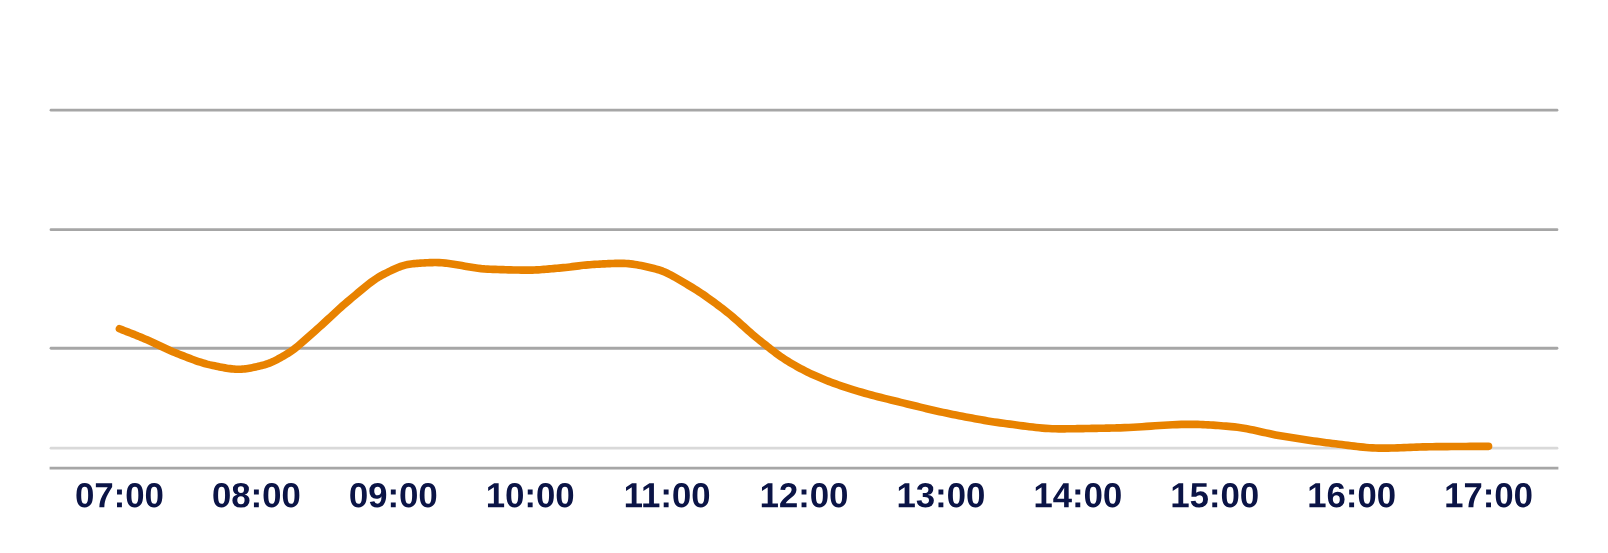 The height and width of the screenshot is (553, 1608). What do you see at coordinates (1352, 495) in the screenshot?
I see `x-tick-label: 16:00` at bounding box center [1352, 495].